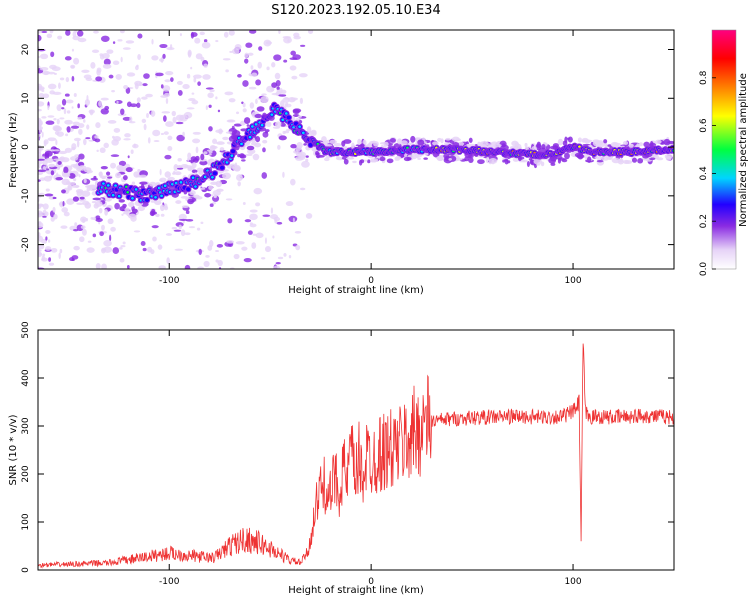  Describe the element at coordinates (13, 150) in the screenshot. I see `spectrogram-ylabel: Frequency (Hz)` at that location.